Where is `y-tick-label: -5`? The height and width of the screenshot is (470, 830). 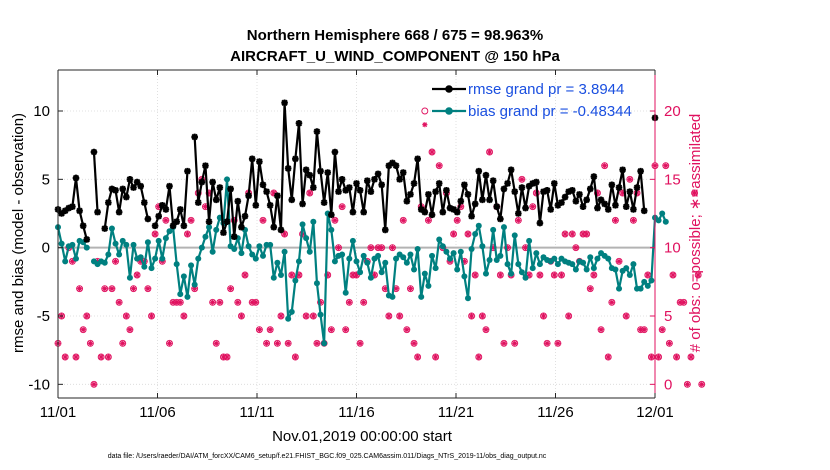 y-tick-label: -5 is located at coordinates (43, 316).